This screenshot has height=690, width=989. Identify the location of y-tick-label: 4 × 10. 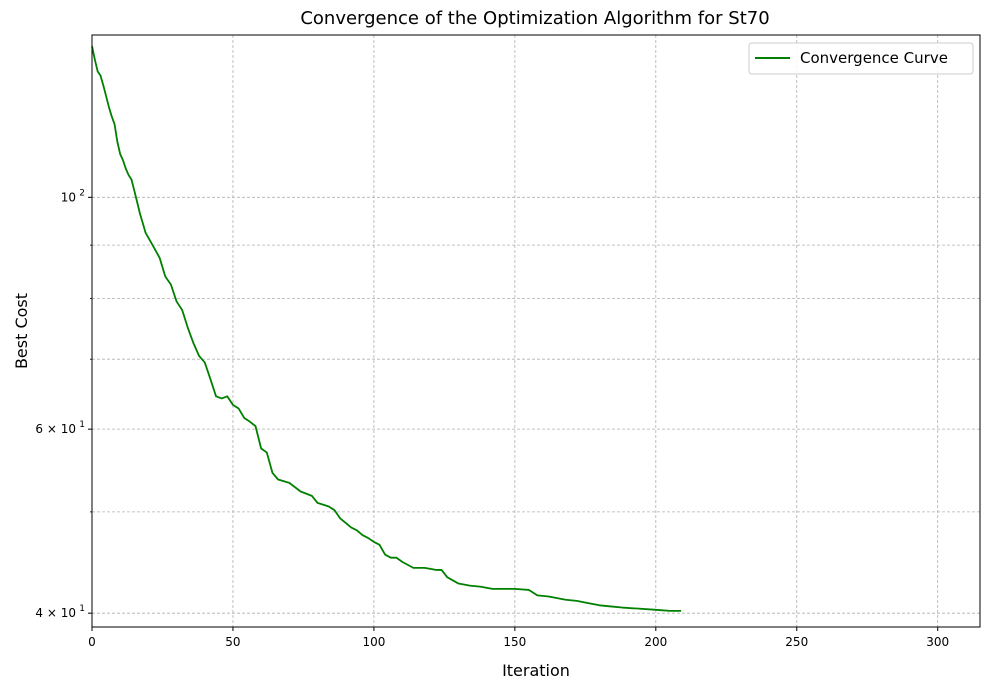
(55, 613).